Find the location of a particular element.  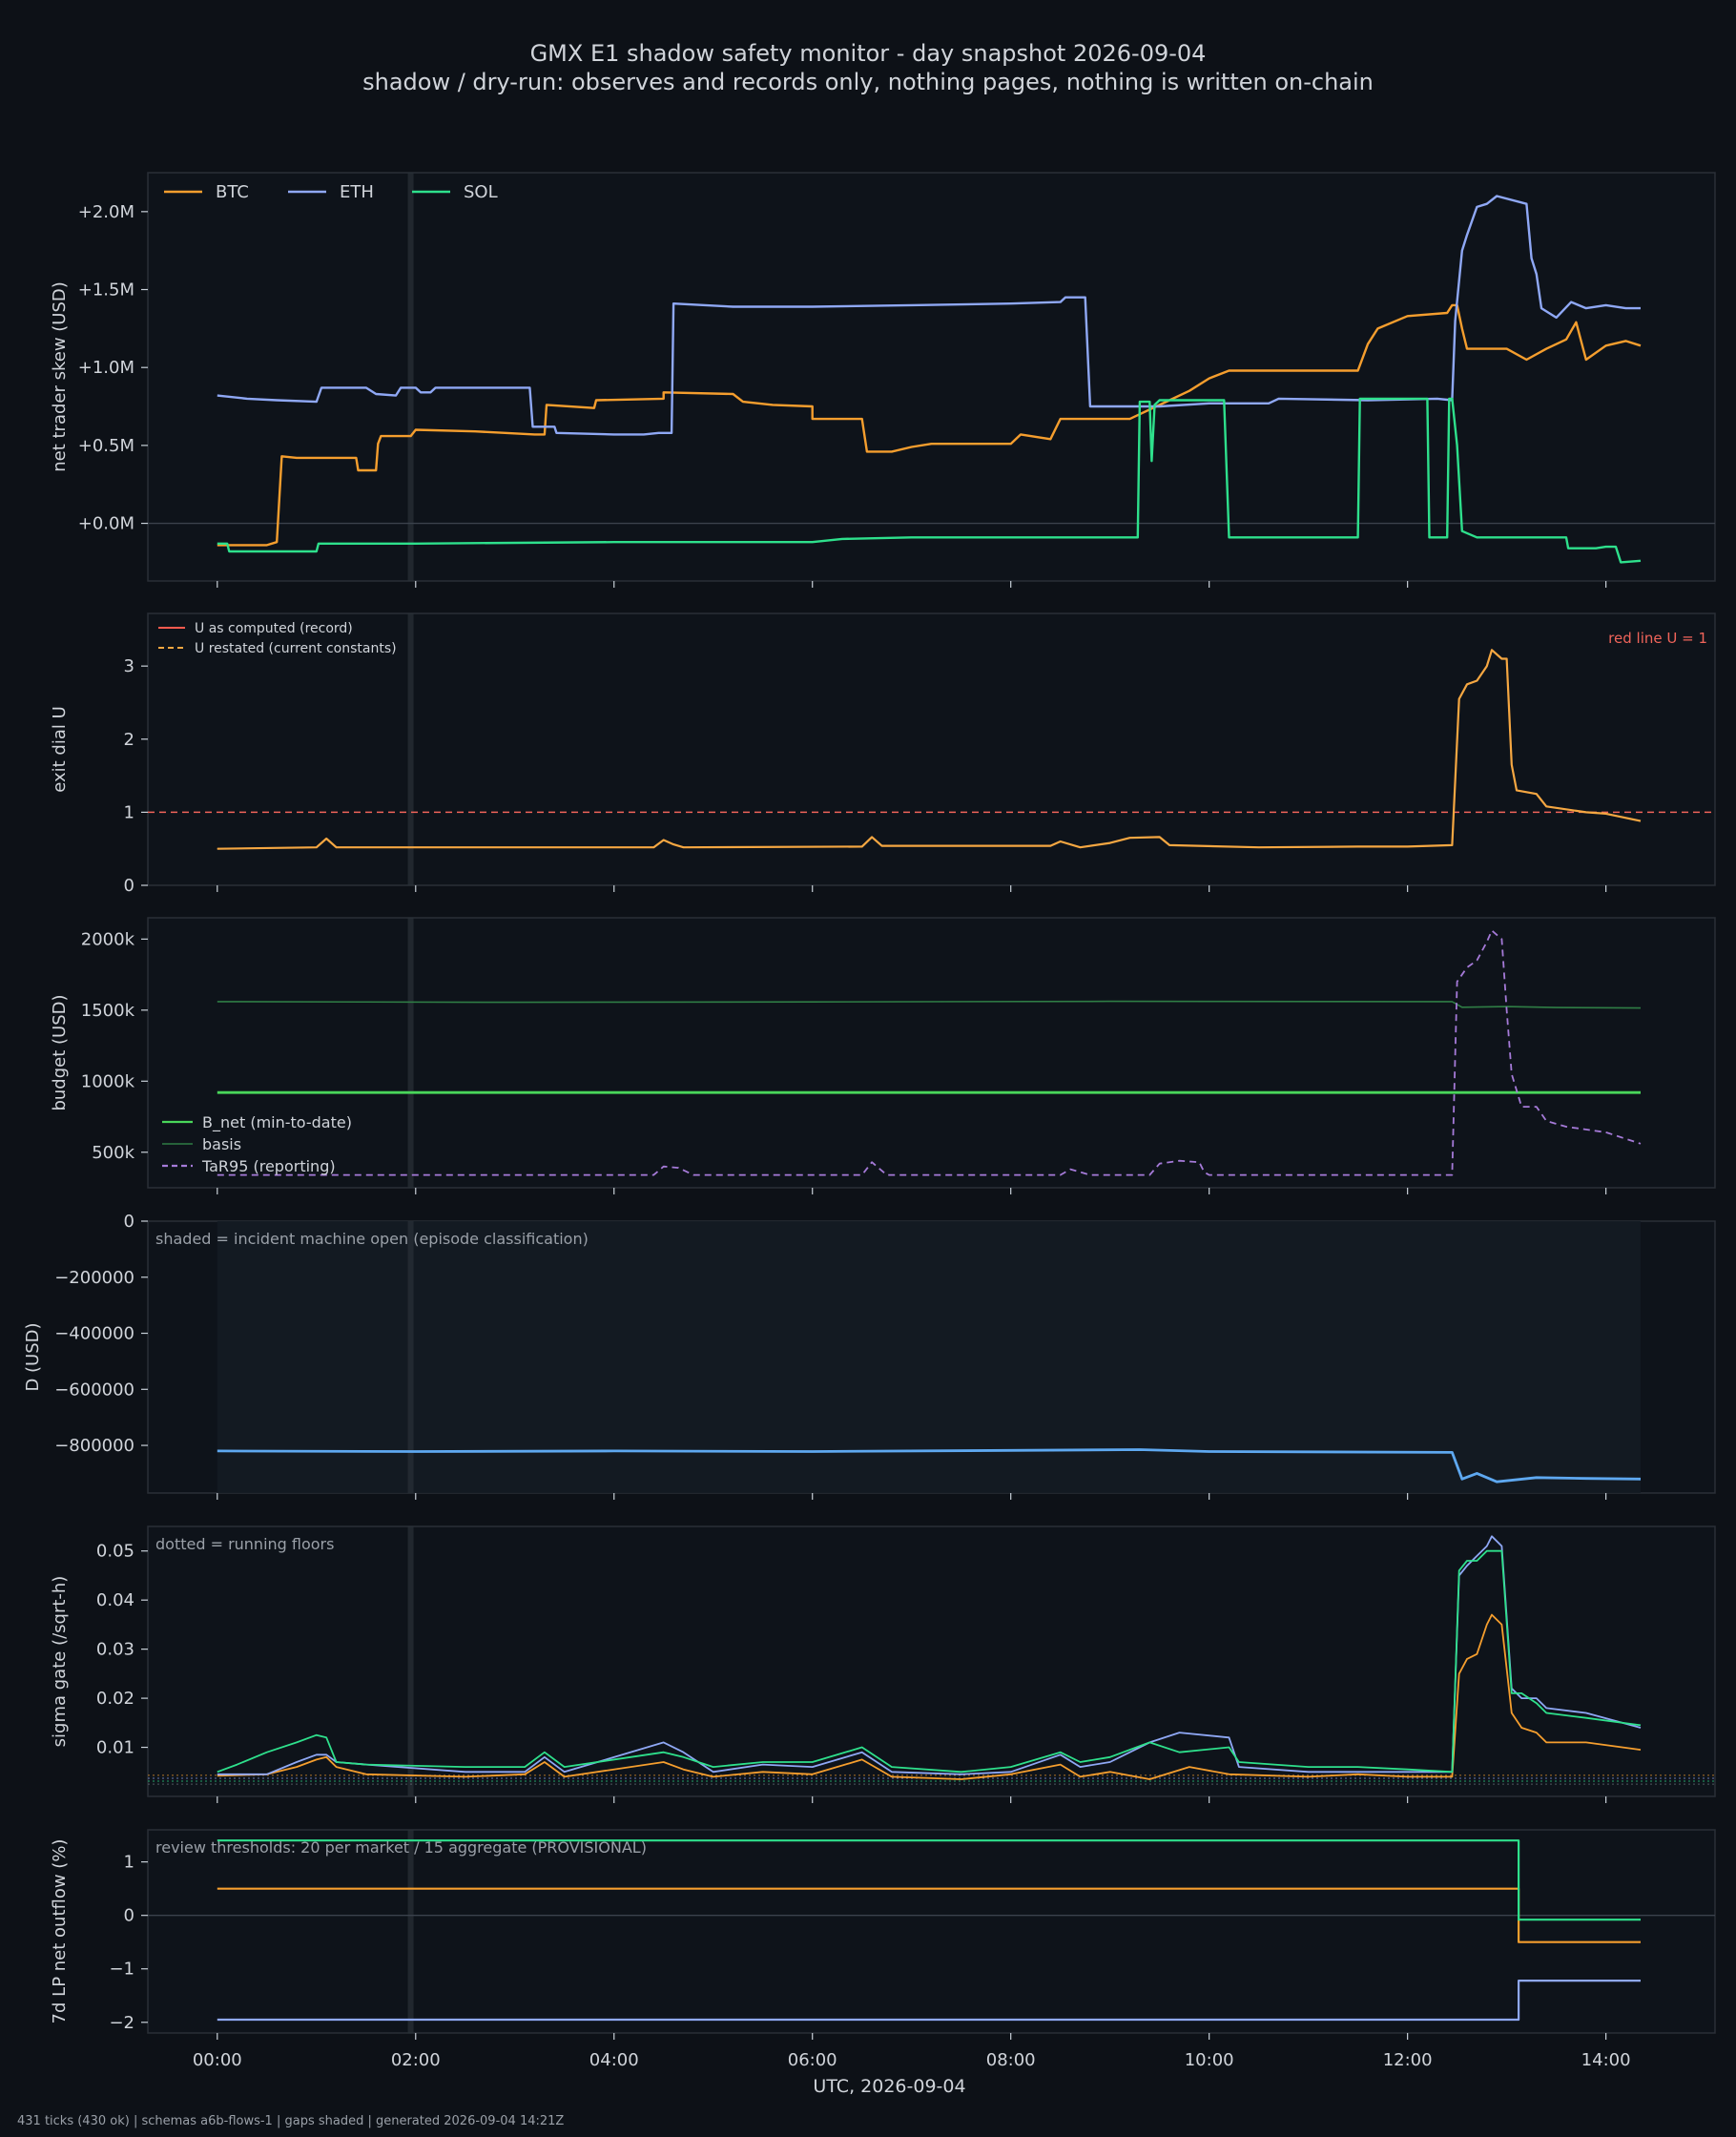

legend-label: BTC is located at coordinates (232, 192).